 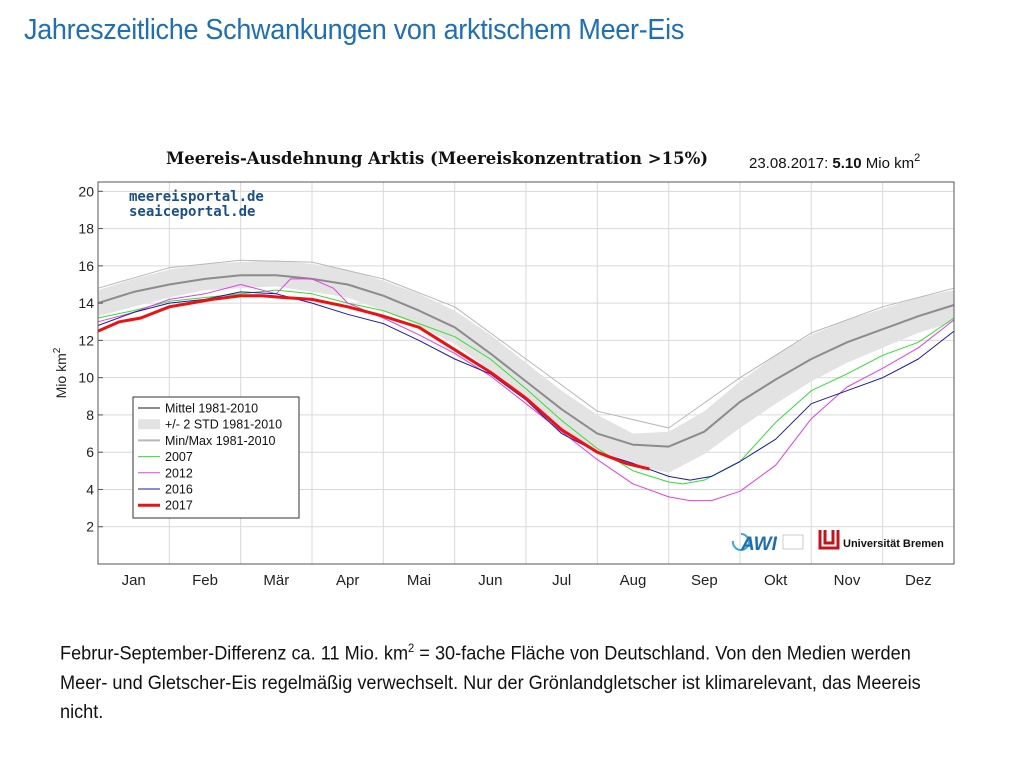 I want to click on y-tick-label-18: 18, so click(x=86, y=229).